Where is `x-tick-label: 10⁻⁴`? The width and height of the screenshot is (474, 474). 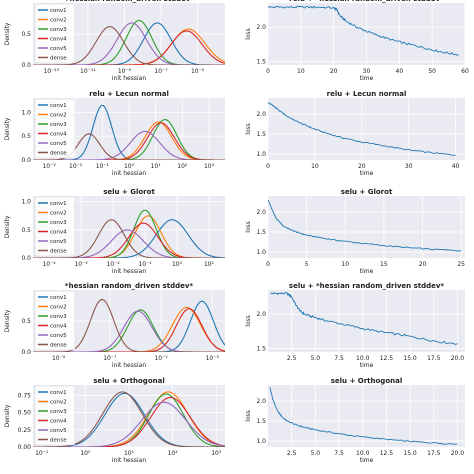 x-tick-label: 10⁻⁴ is located at coordinates (49, 264).